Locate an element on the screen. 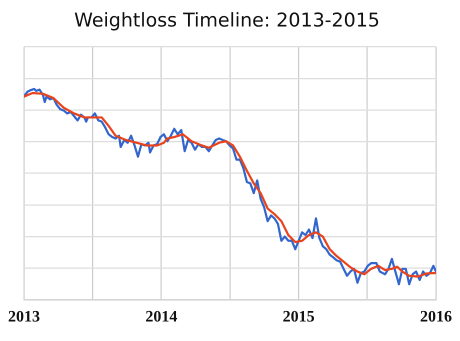 The image size is (460, 341). x-tick-label: 2014 is located at coordinates (161, 317).